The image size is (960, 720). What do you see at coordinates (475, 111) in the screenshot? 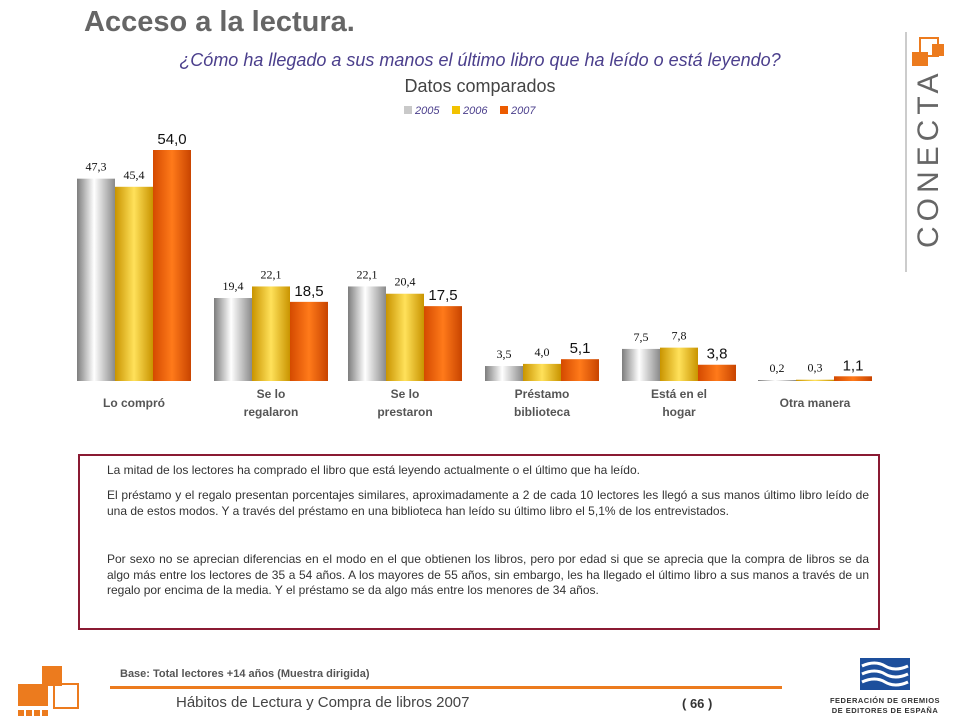
I see `legend-label-2006: 2006` at bounding box center [475, 111].